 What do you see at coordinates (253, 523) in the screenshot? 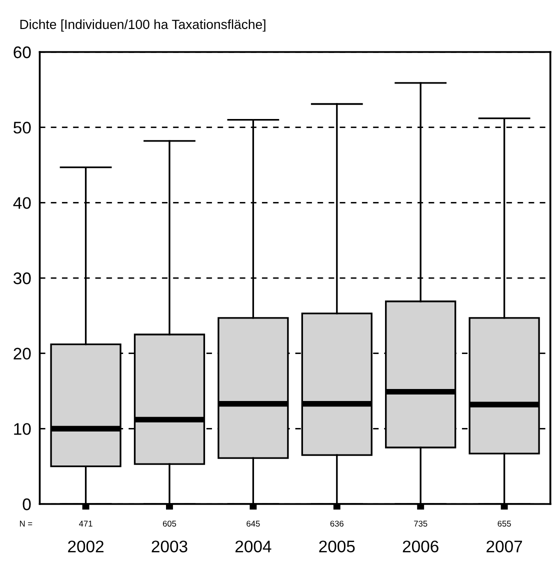
I see `text: 645` at bounding box center [253, 523].